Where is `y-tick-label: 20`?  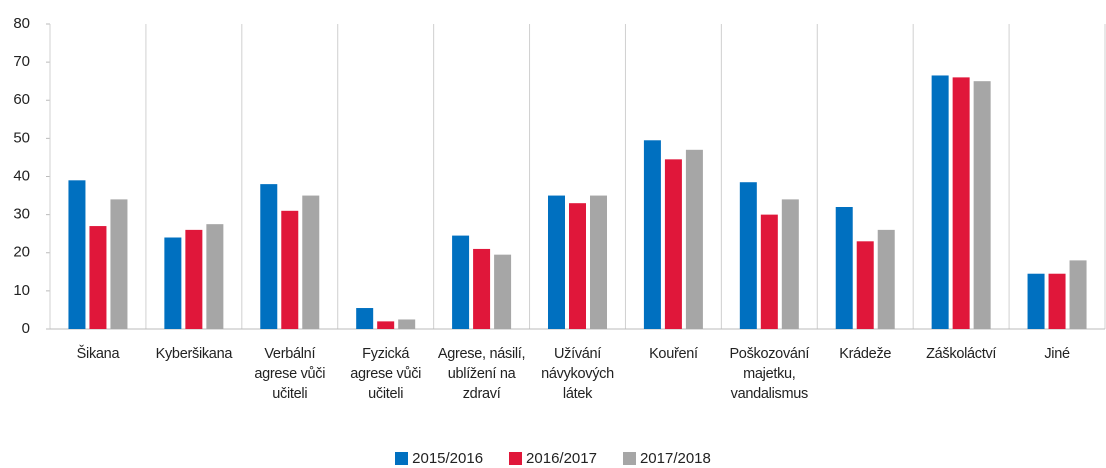
y-tick-label: 20 is located at coordinates (21, 252).